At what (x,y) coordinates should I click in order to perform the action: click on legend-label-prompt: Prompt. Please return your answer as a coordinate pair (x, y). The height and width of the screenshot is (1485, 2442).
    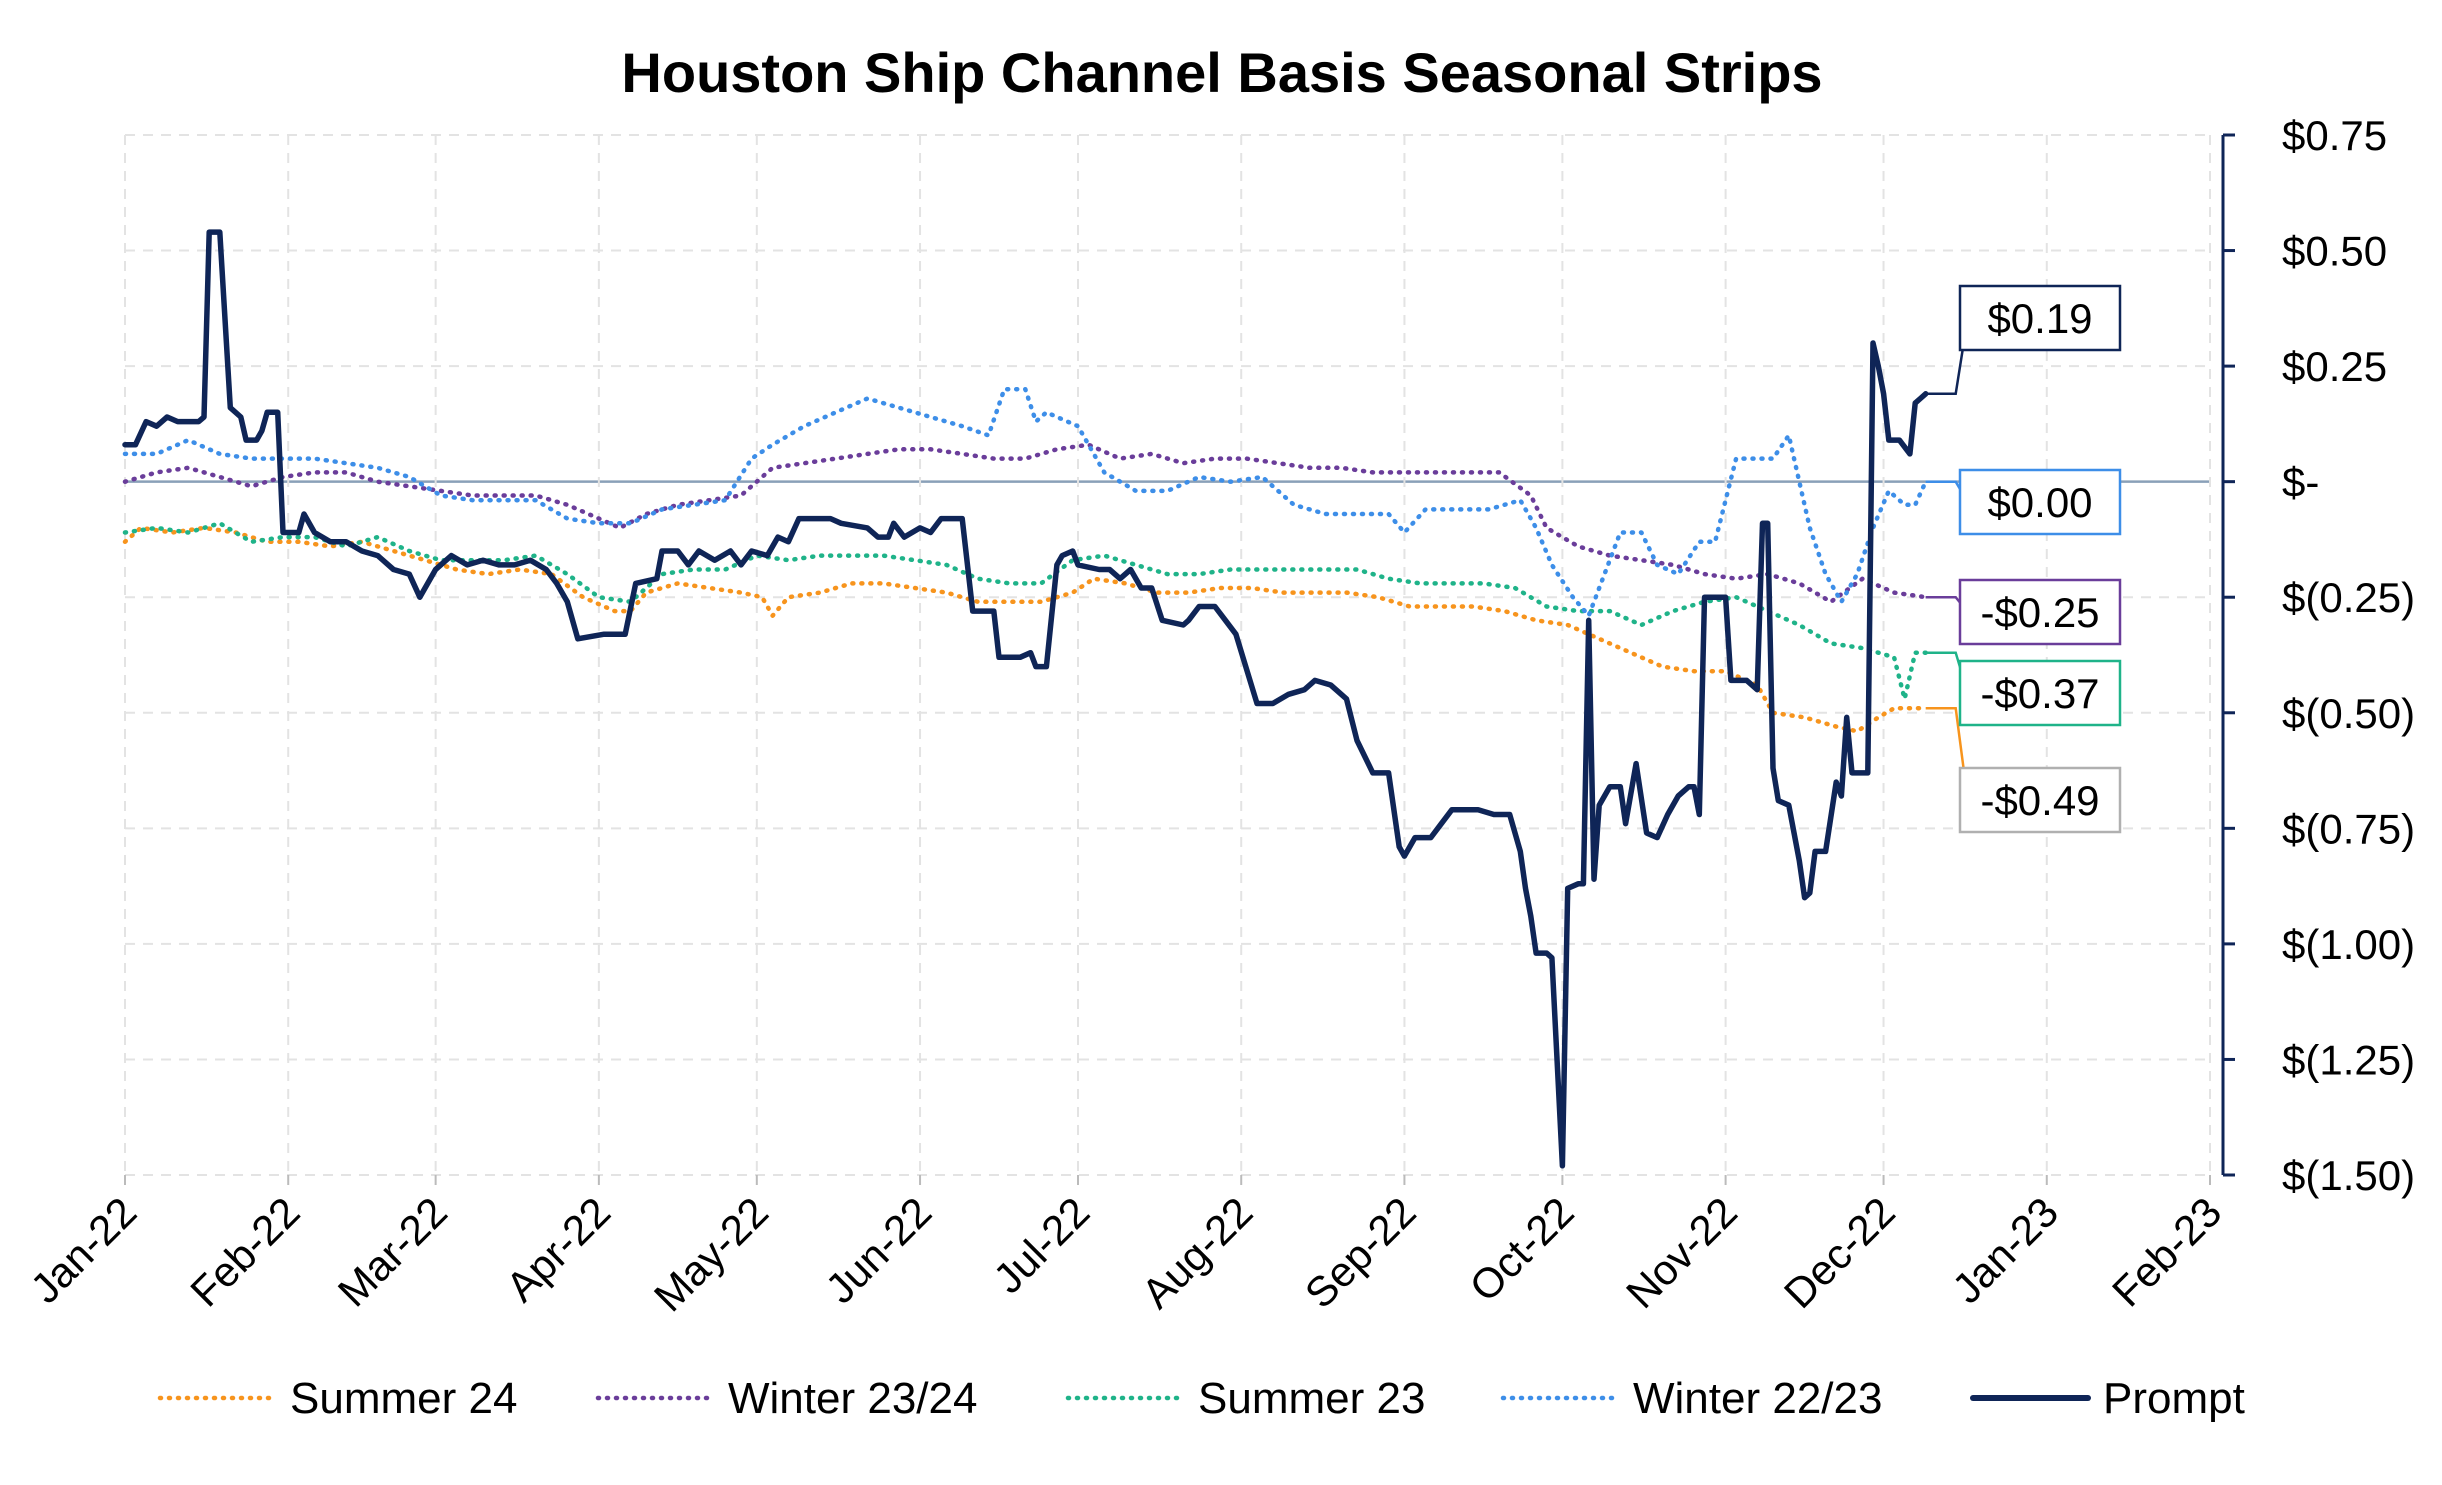
    Looking at the image, I should click on (2174, 1398).